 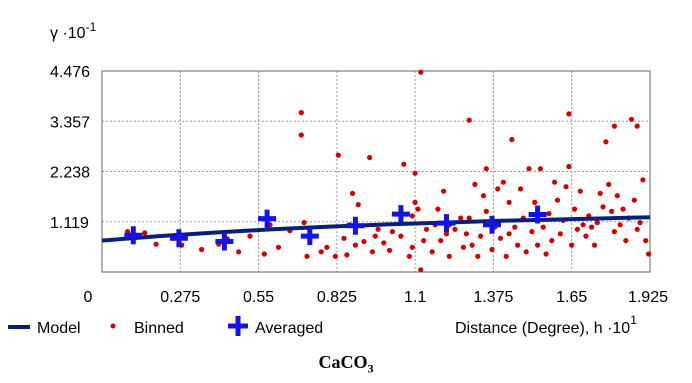 I want to click on legend-model-label: Model, so click(x=59, y=328).